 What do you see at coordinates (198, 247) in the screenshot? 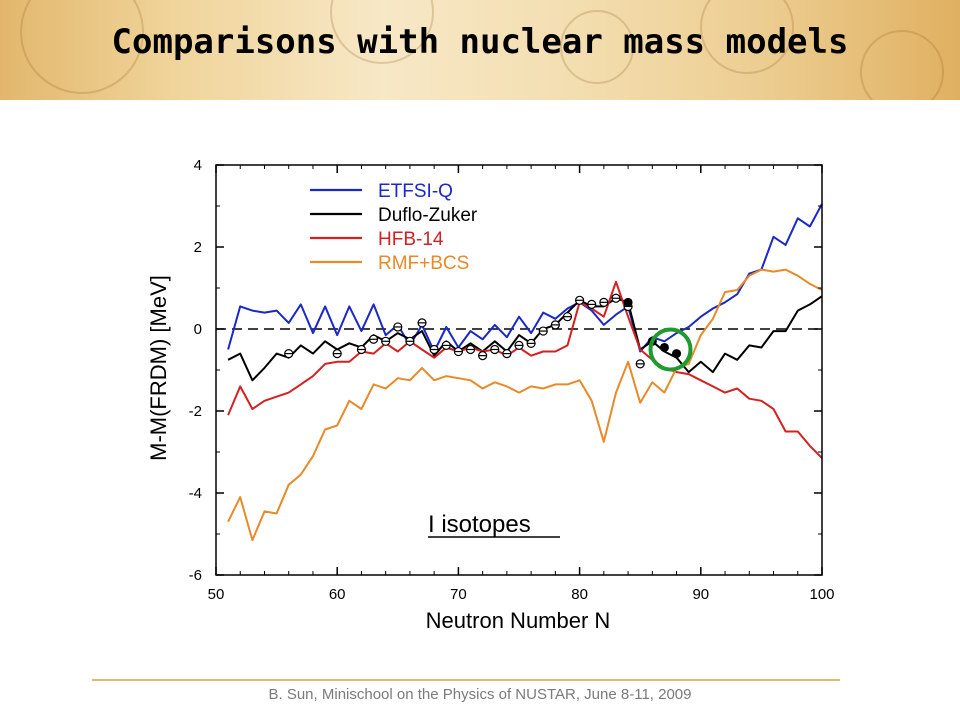
I see `y-tick-label: 2` at bounding box center [198, 247].